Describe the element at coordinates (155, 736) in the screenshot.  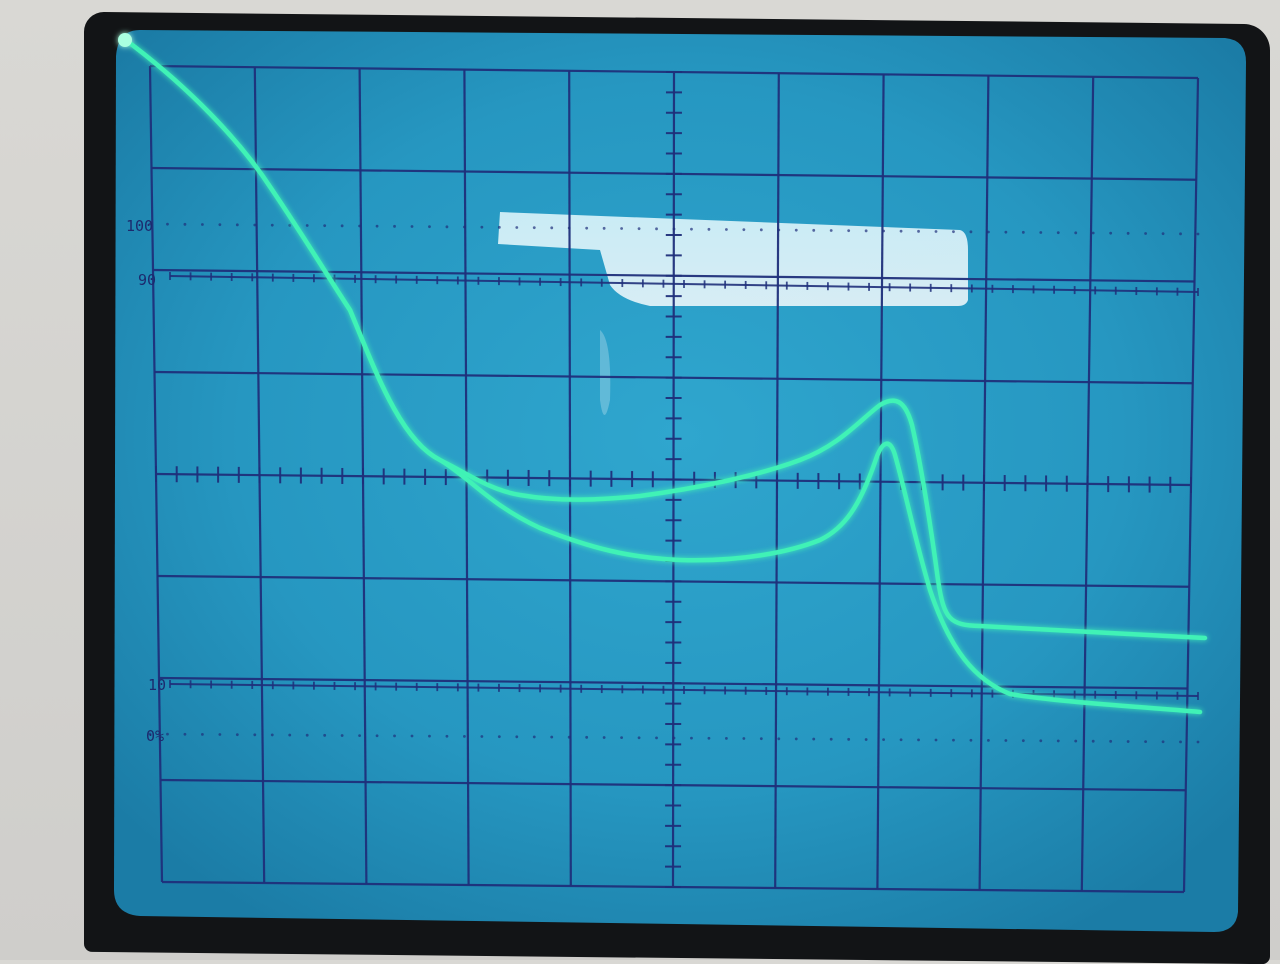
I see `label-0-percent: 0%` at that location.